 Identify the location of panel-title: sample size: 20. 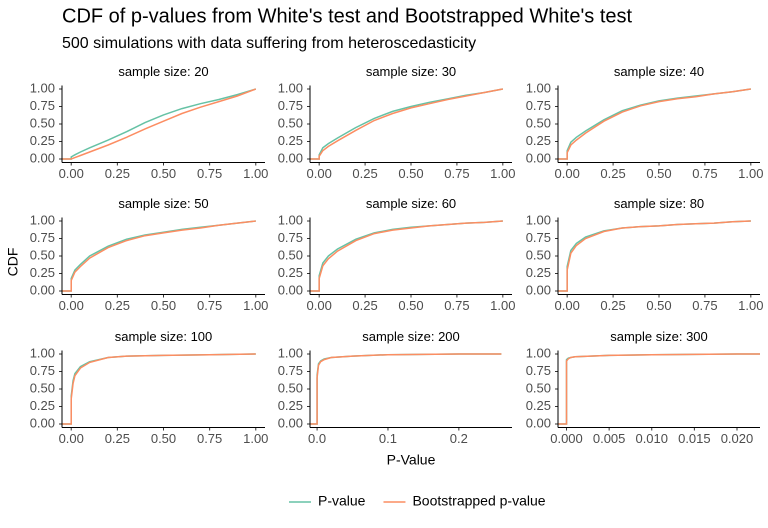
(163, 71).